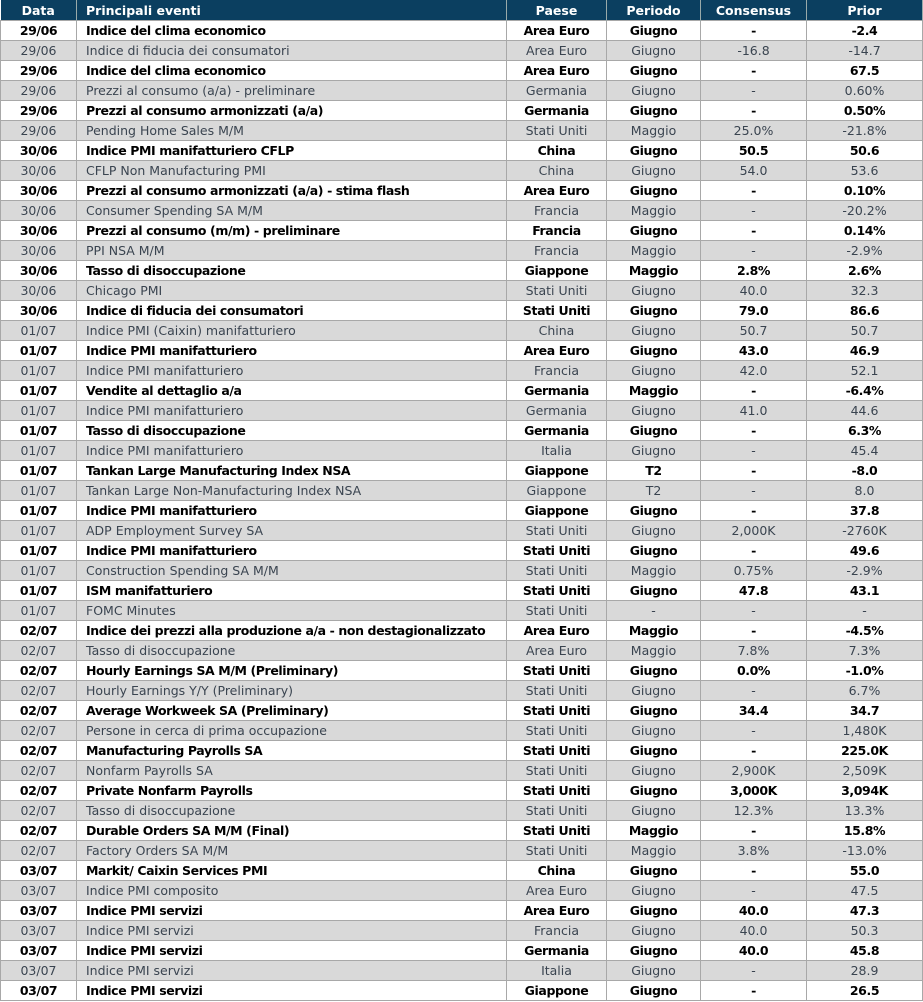 The height and width of the screenshot is (1002, 923). Describe the element at coordinates (556, 330) in the screenshot. I see `cell-country: China` at that location.